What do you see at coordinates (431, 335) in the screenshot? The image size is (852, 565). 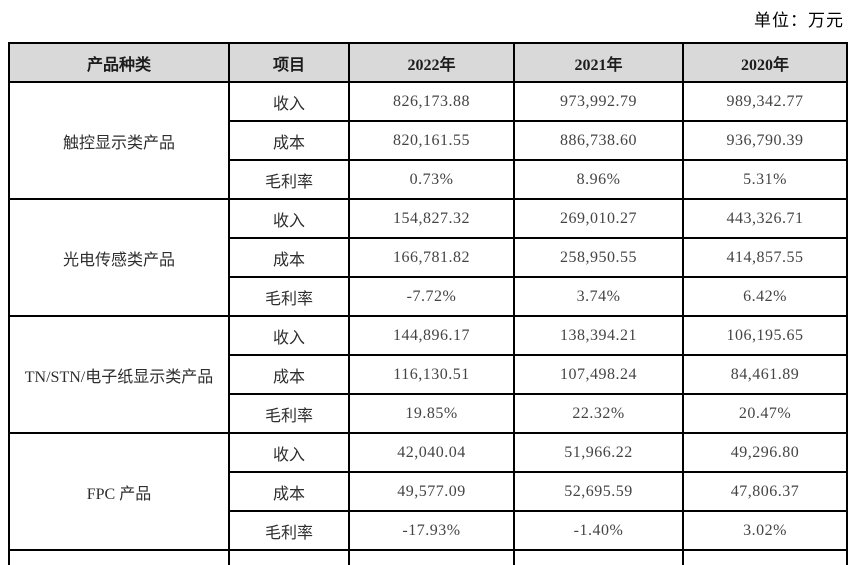 I see `value-cell-2022: 144,896.17` at bounding box center [431, 335].